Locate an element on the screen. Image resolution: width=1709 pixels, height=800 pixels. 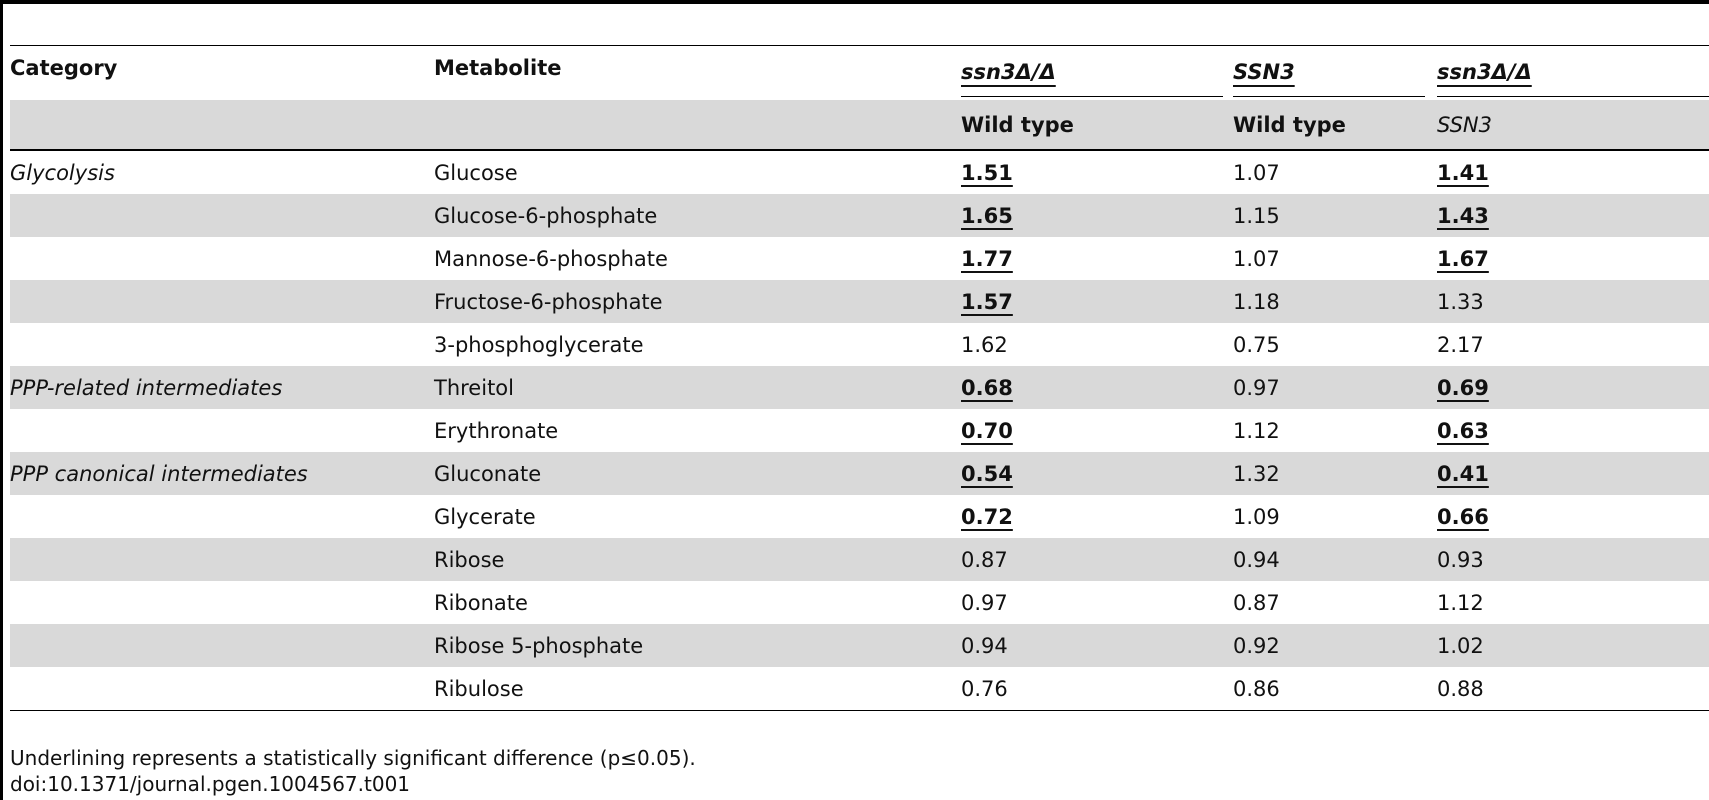
value-text: Ribose is located at coordinates (469, 559).